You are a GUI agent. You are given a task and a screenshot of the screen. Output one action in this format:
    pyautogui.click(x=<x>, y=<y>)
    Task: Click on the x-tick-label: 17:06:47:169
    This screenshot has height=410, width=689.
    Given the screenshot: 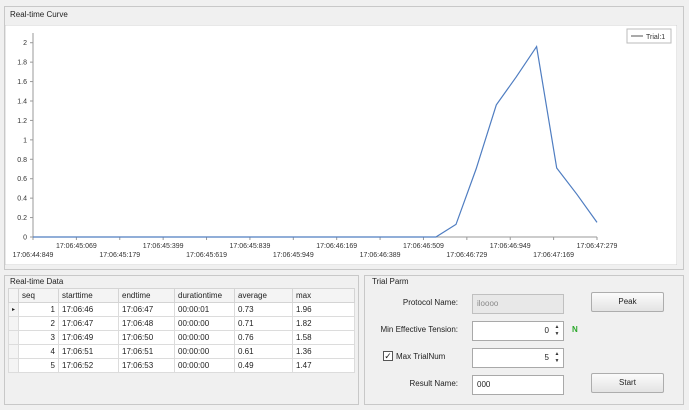 What is the action you would take?
    pyautogui.click(x=553, y=255)
    